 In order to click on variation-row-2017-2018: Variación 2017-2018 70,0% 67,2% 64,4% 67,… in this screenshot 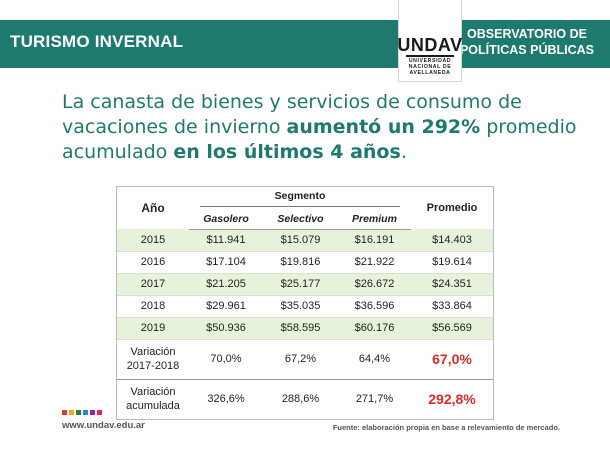, I will do `click(305, 358)`.